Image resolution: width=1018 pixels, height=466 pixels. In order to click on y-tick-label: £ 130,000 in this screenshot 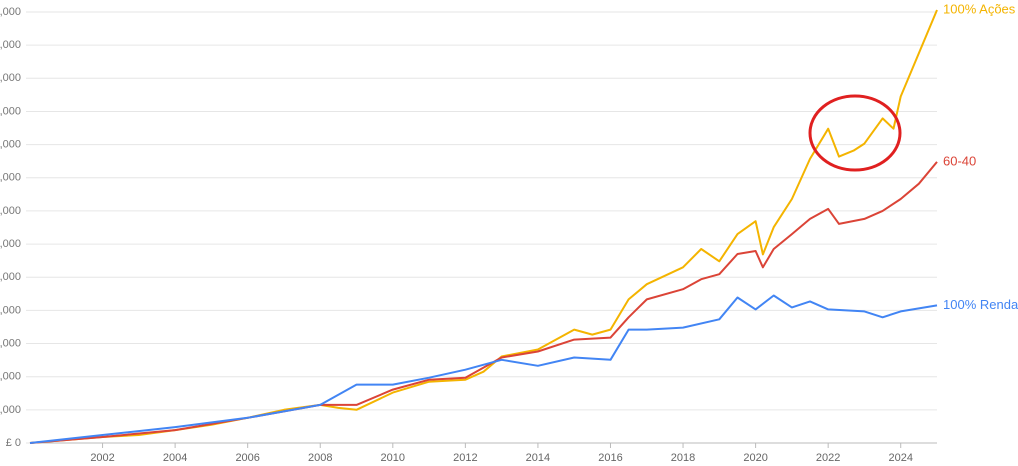, I will do `click(10, 12)`.